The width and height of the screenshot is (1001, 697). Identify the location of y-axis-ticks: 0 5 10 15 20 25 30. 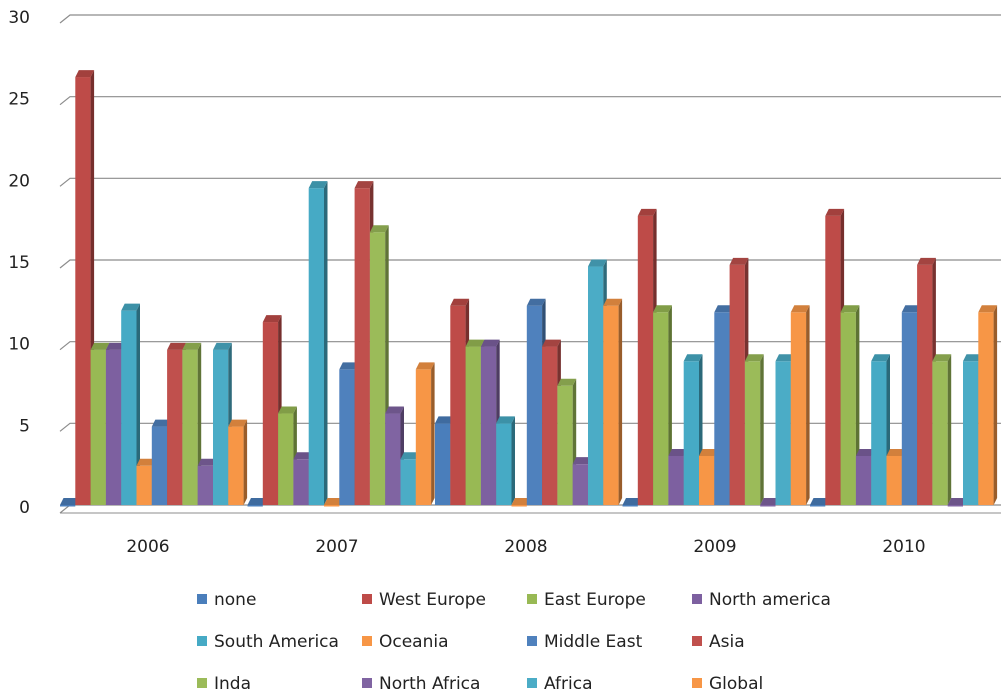
(19, 263).